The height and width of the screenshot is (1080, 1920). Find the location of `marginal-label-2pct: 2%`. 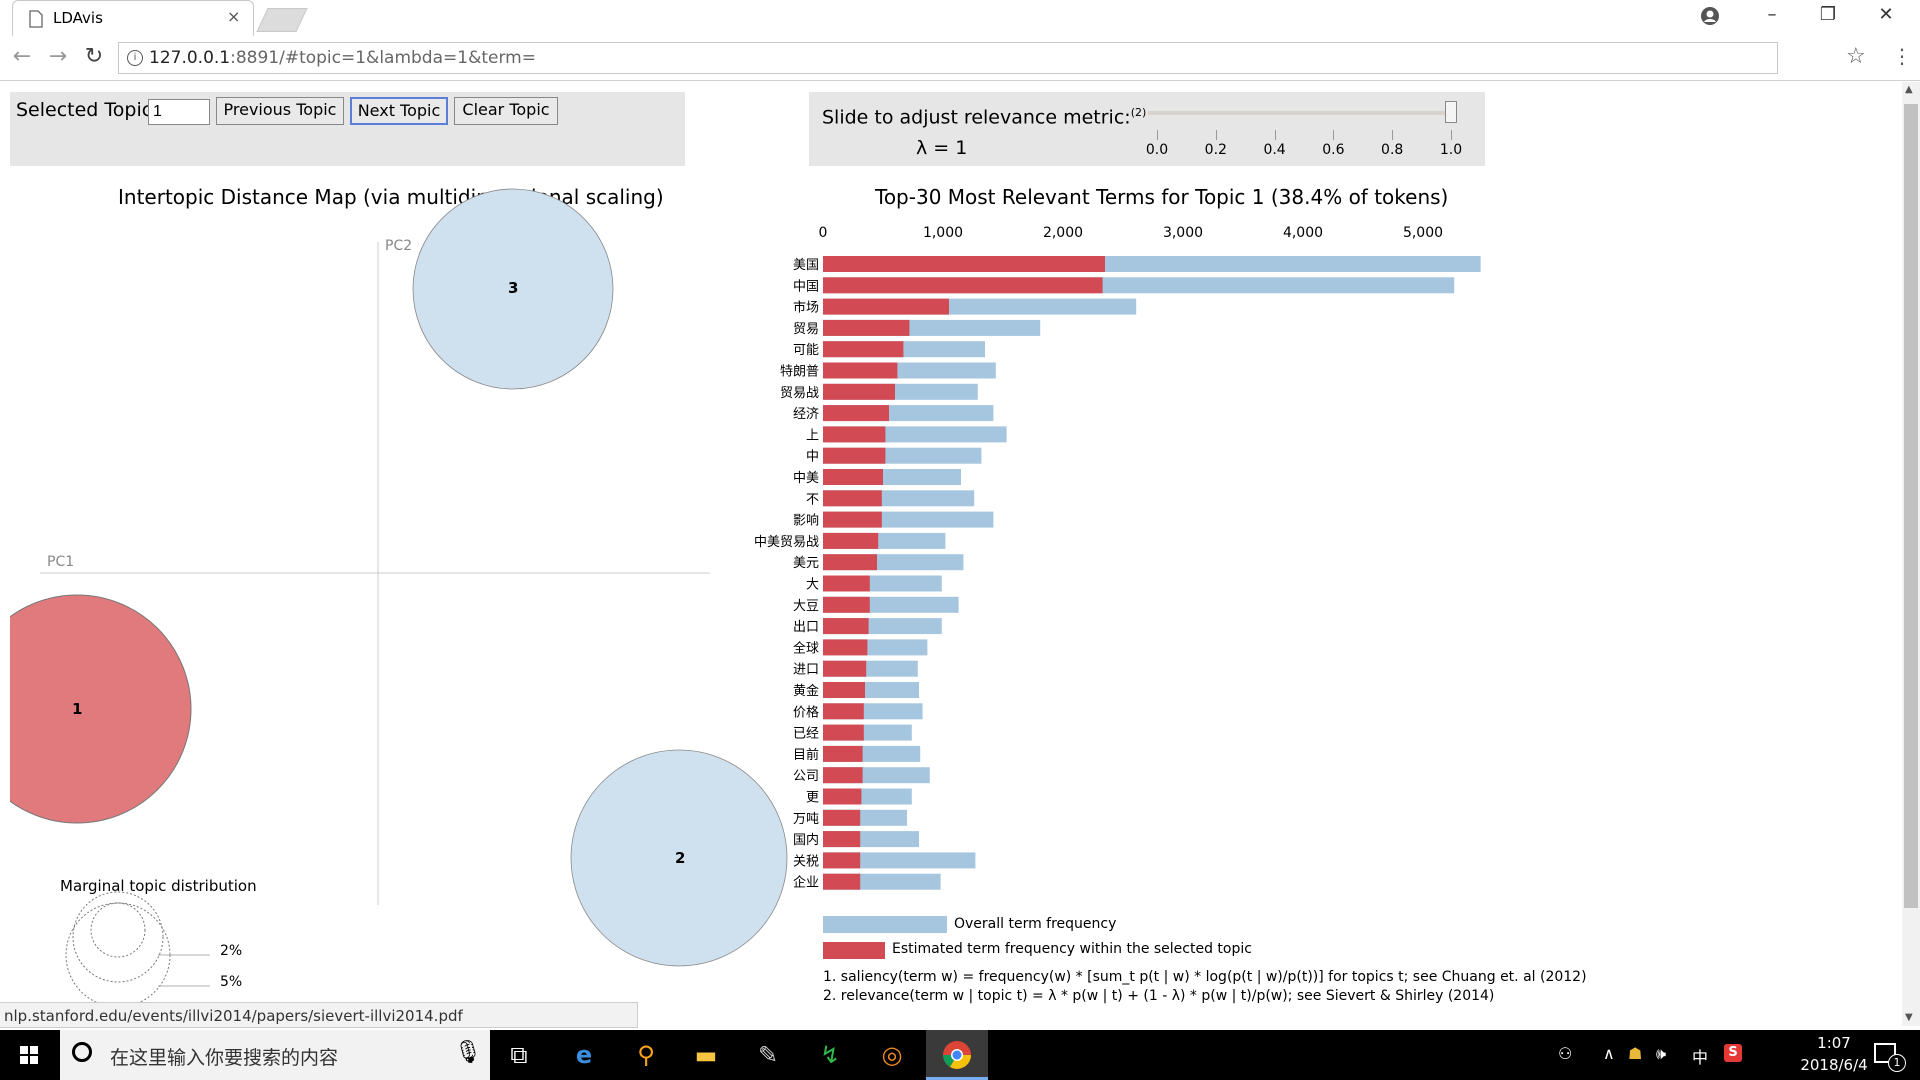

marginal-label-2pct: 2% is located at coordinates (231, 951).